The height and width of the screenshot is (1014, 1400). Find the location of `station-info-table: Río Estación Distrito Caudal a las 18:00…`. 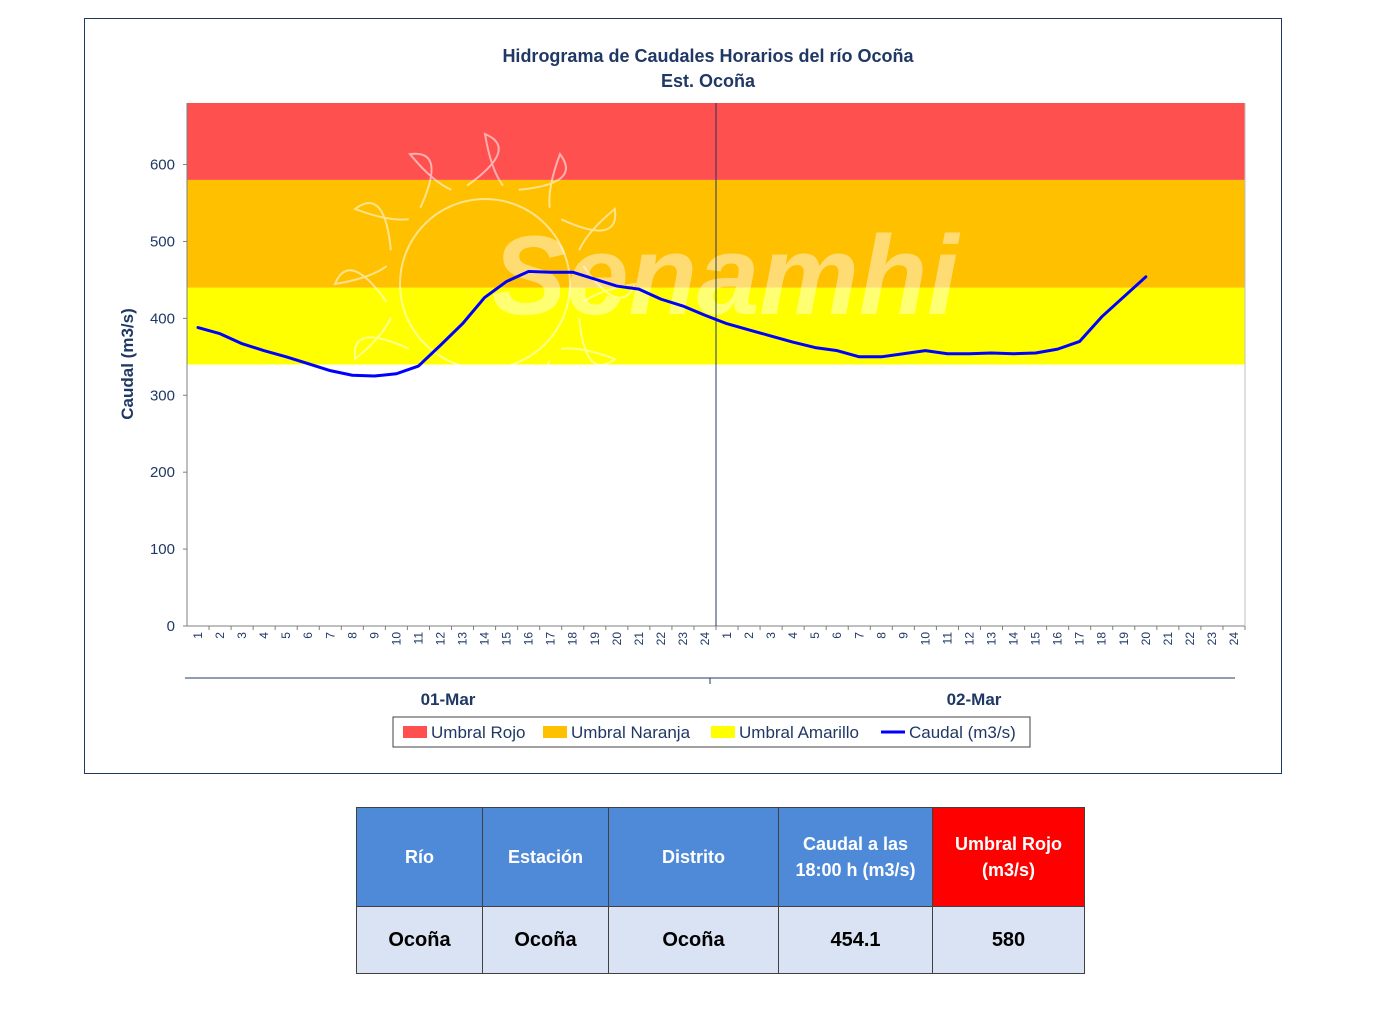

station-info-table: Río Estación Distrito Caudal a las 18:00… is located at coordinates (720, 890).